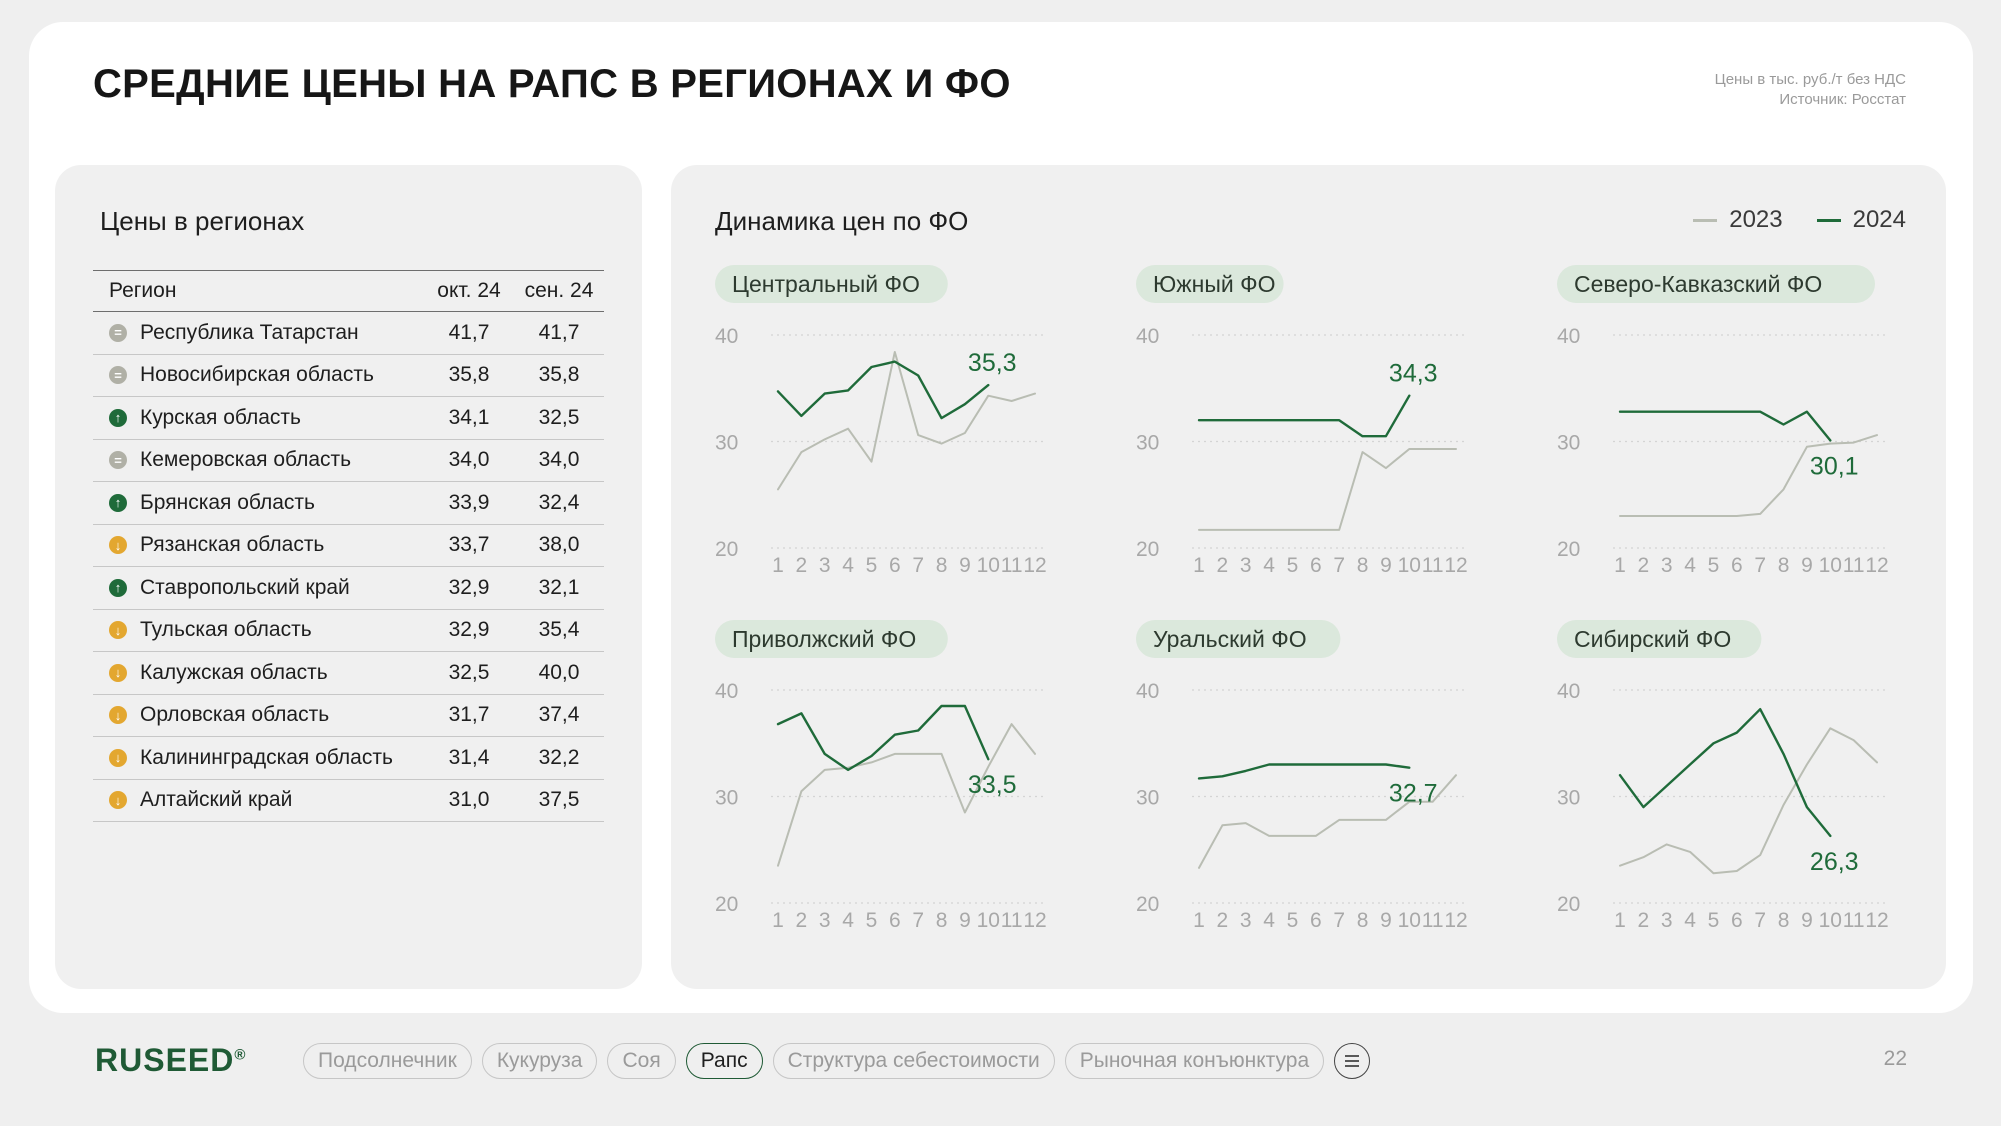 This screenshot has width=2001, height=1126. I want to click on table-row: = Кемеровская область 34,0 34,0, so click(348, 460).